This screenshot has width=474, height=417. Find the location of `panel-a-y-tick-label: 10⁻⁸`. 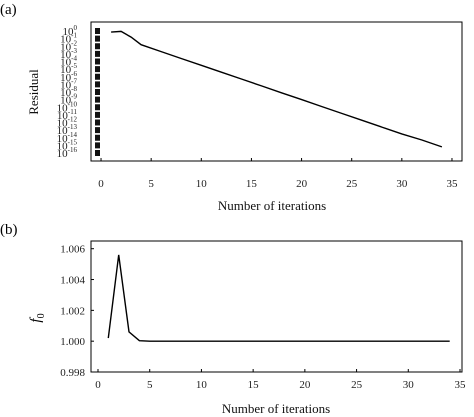

panel-a-y-tick-label: 10⁻⁸ is located at coordinates (68, 92).